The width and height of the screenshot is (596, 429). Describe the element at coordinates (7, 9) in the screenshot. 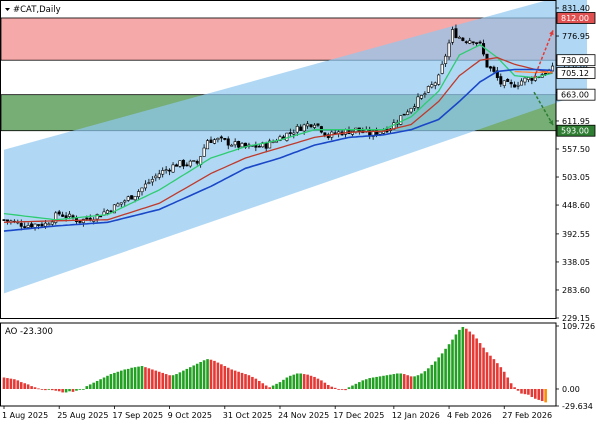

I see `triangle-down-icon` at that location.